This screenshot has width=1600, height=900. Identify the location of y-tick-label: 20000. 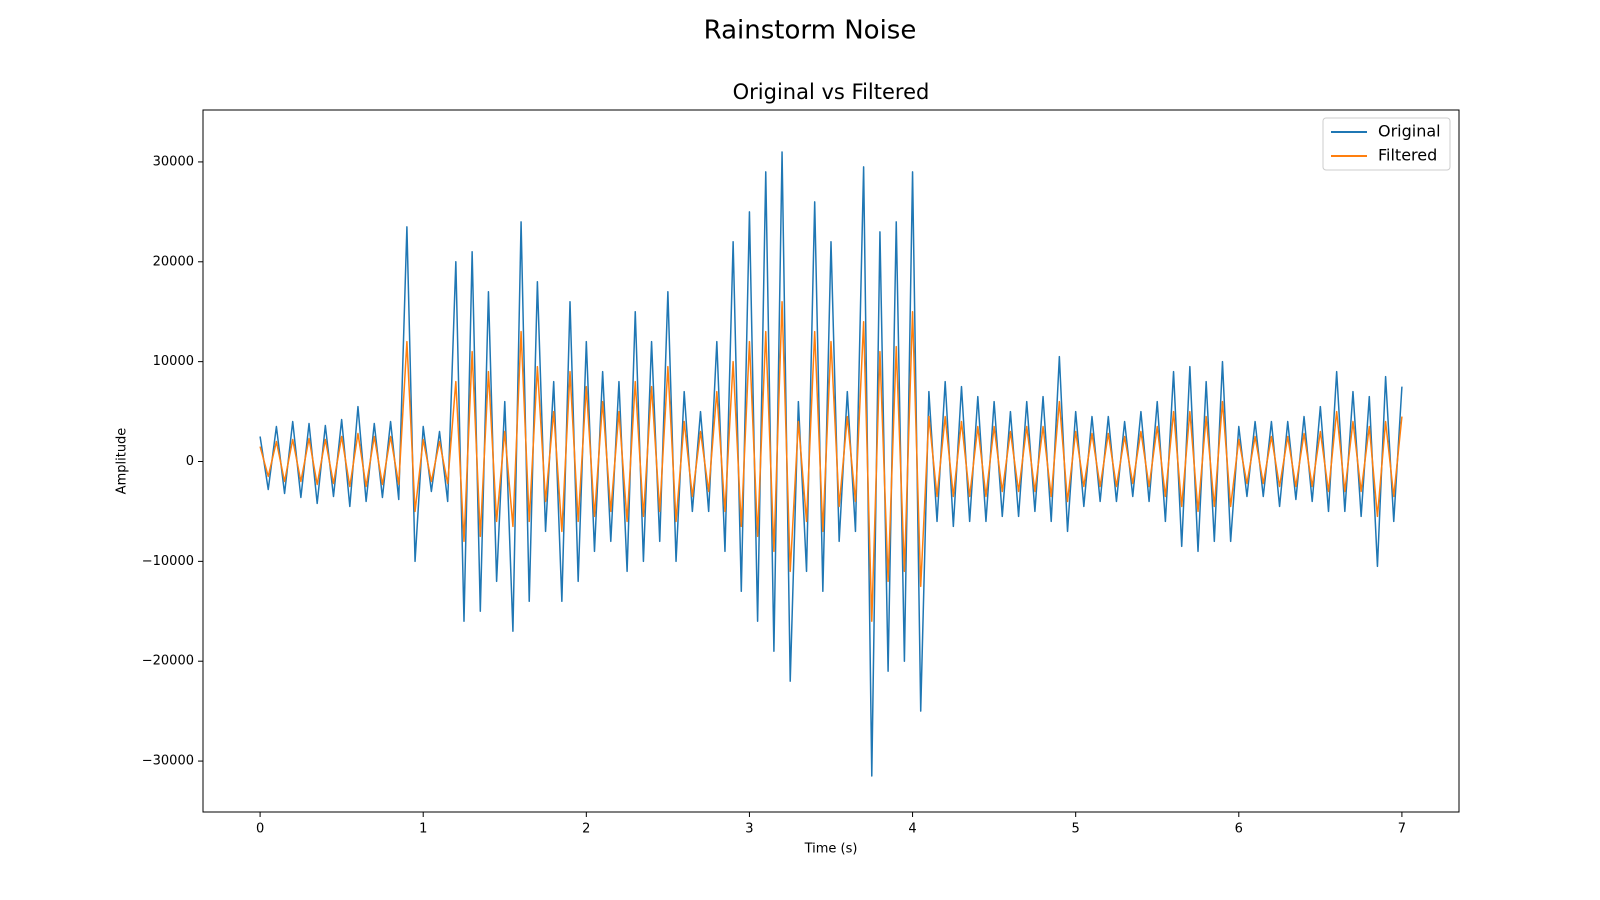
(173, 261).